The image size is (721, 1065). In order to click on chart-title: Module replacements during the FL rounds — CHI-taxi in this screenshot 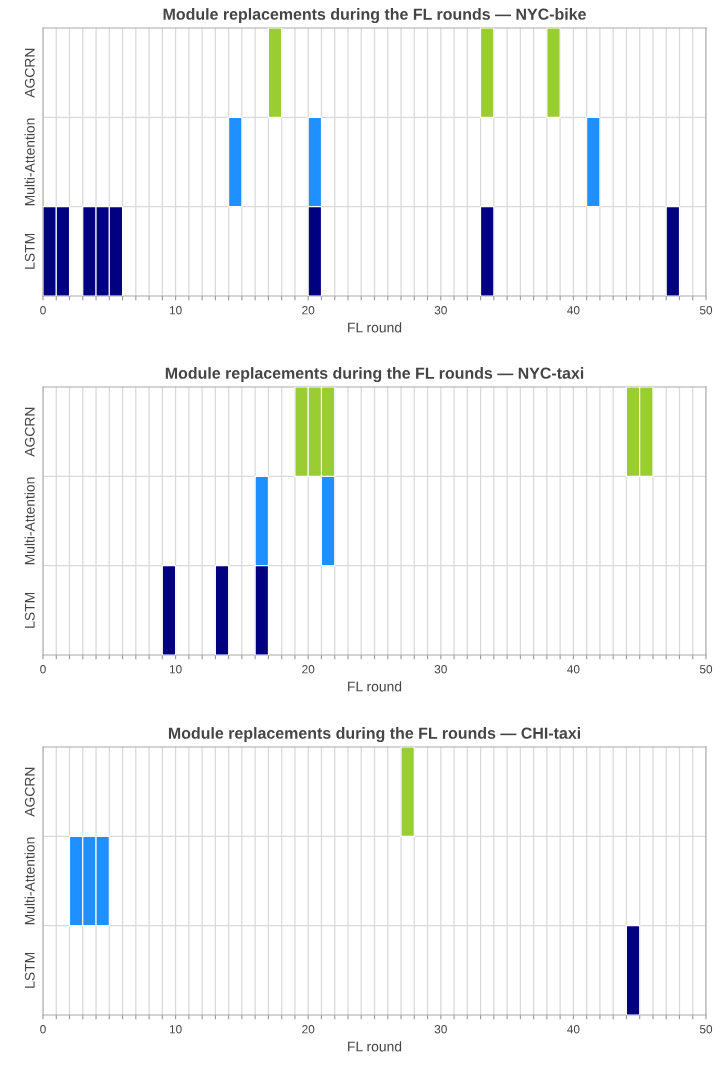, I will do `click(374, 735)`.